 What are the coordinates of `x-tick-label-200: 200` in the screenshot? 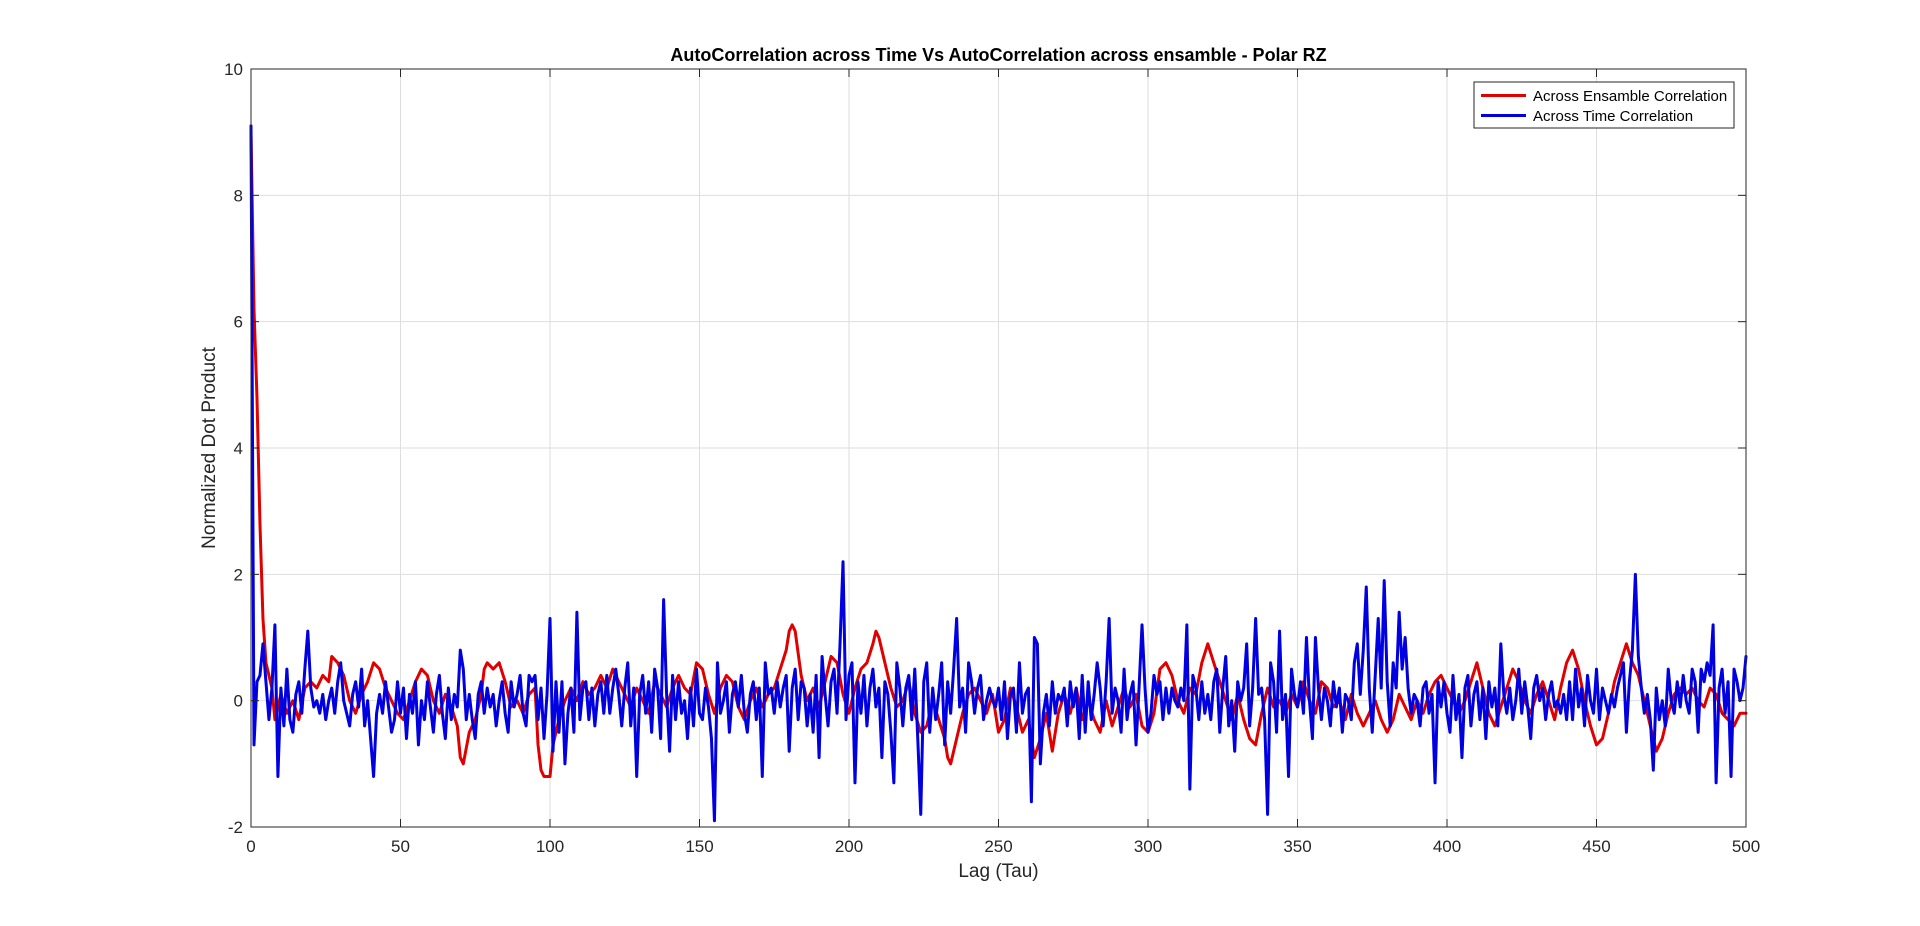 It's located at (849, 846).